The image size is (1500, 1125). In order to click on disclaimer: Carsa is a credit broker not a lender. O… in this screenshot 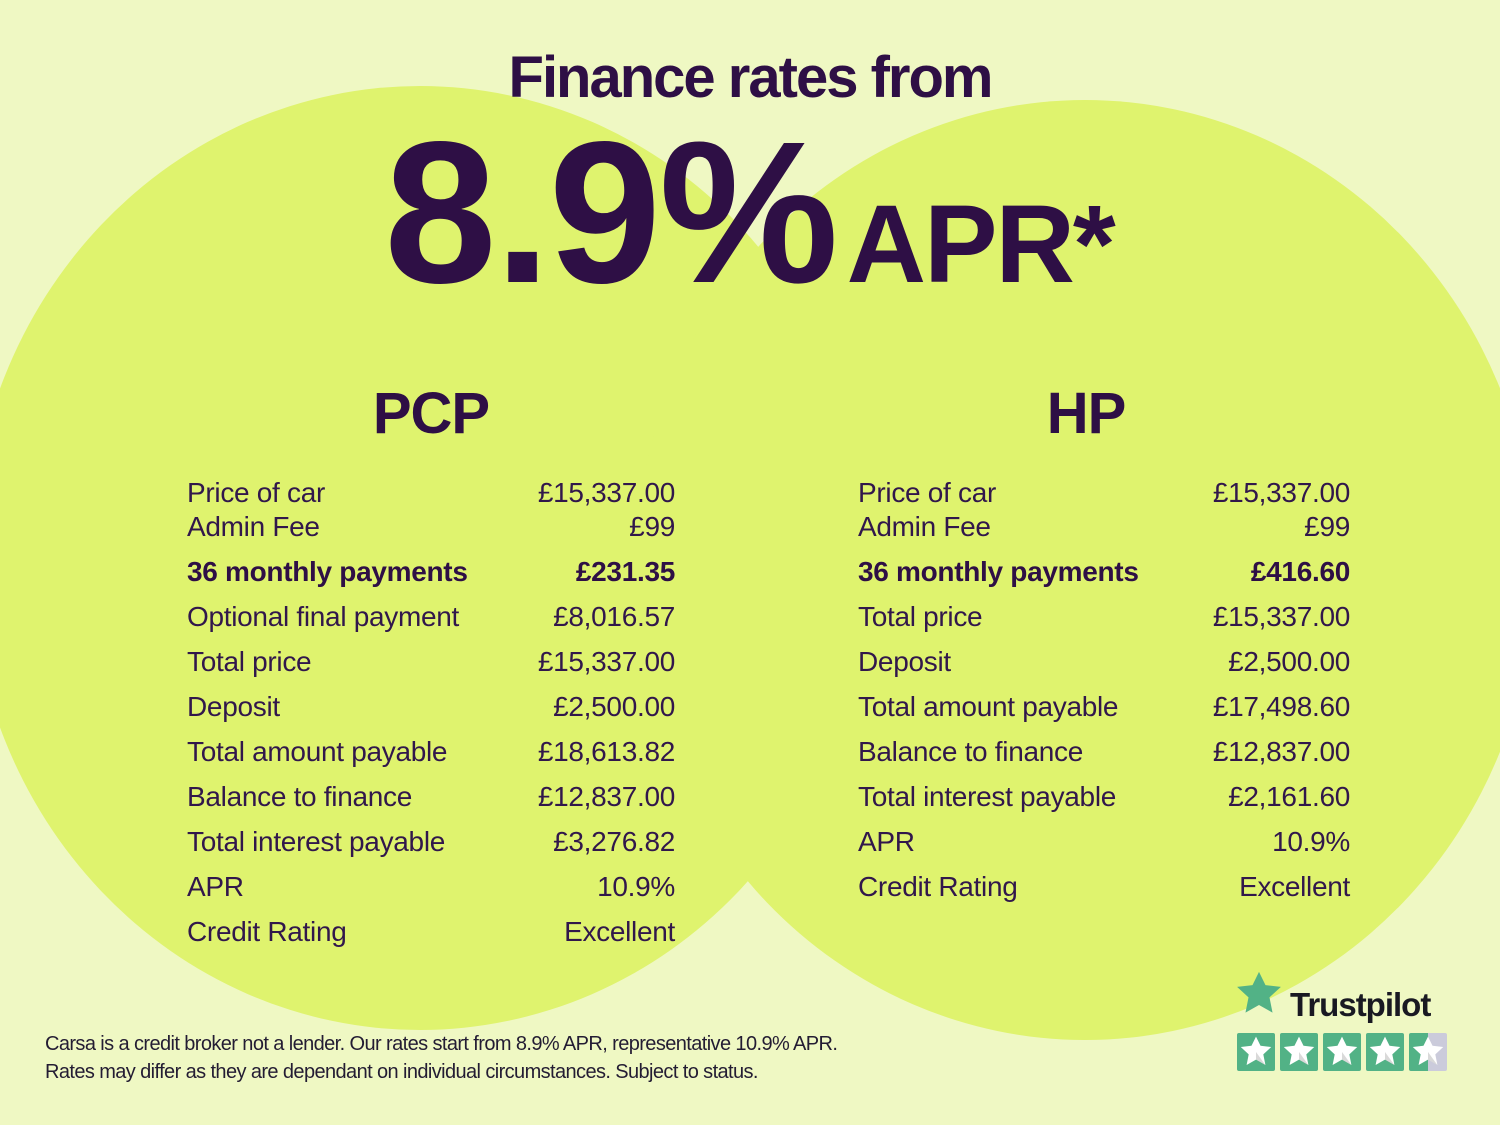, I will do `click(441, 1058)`.